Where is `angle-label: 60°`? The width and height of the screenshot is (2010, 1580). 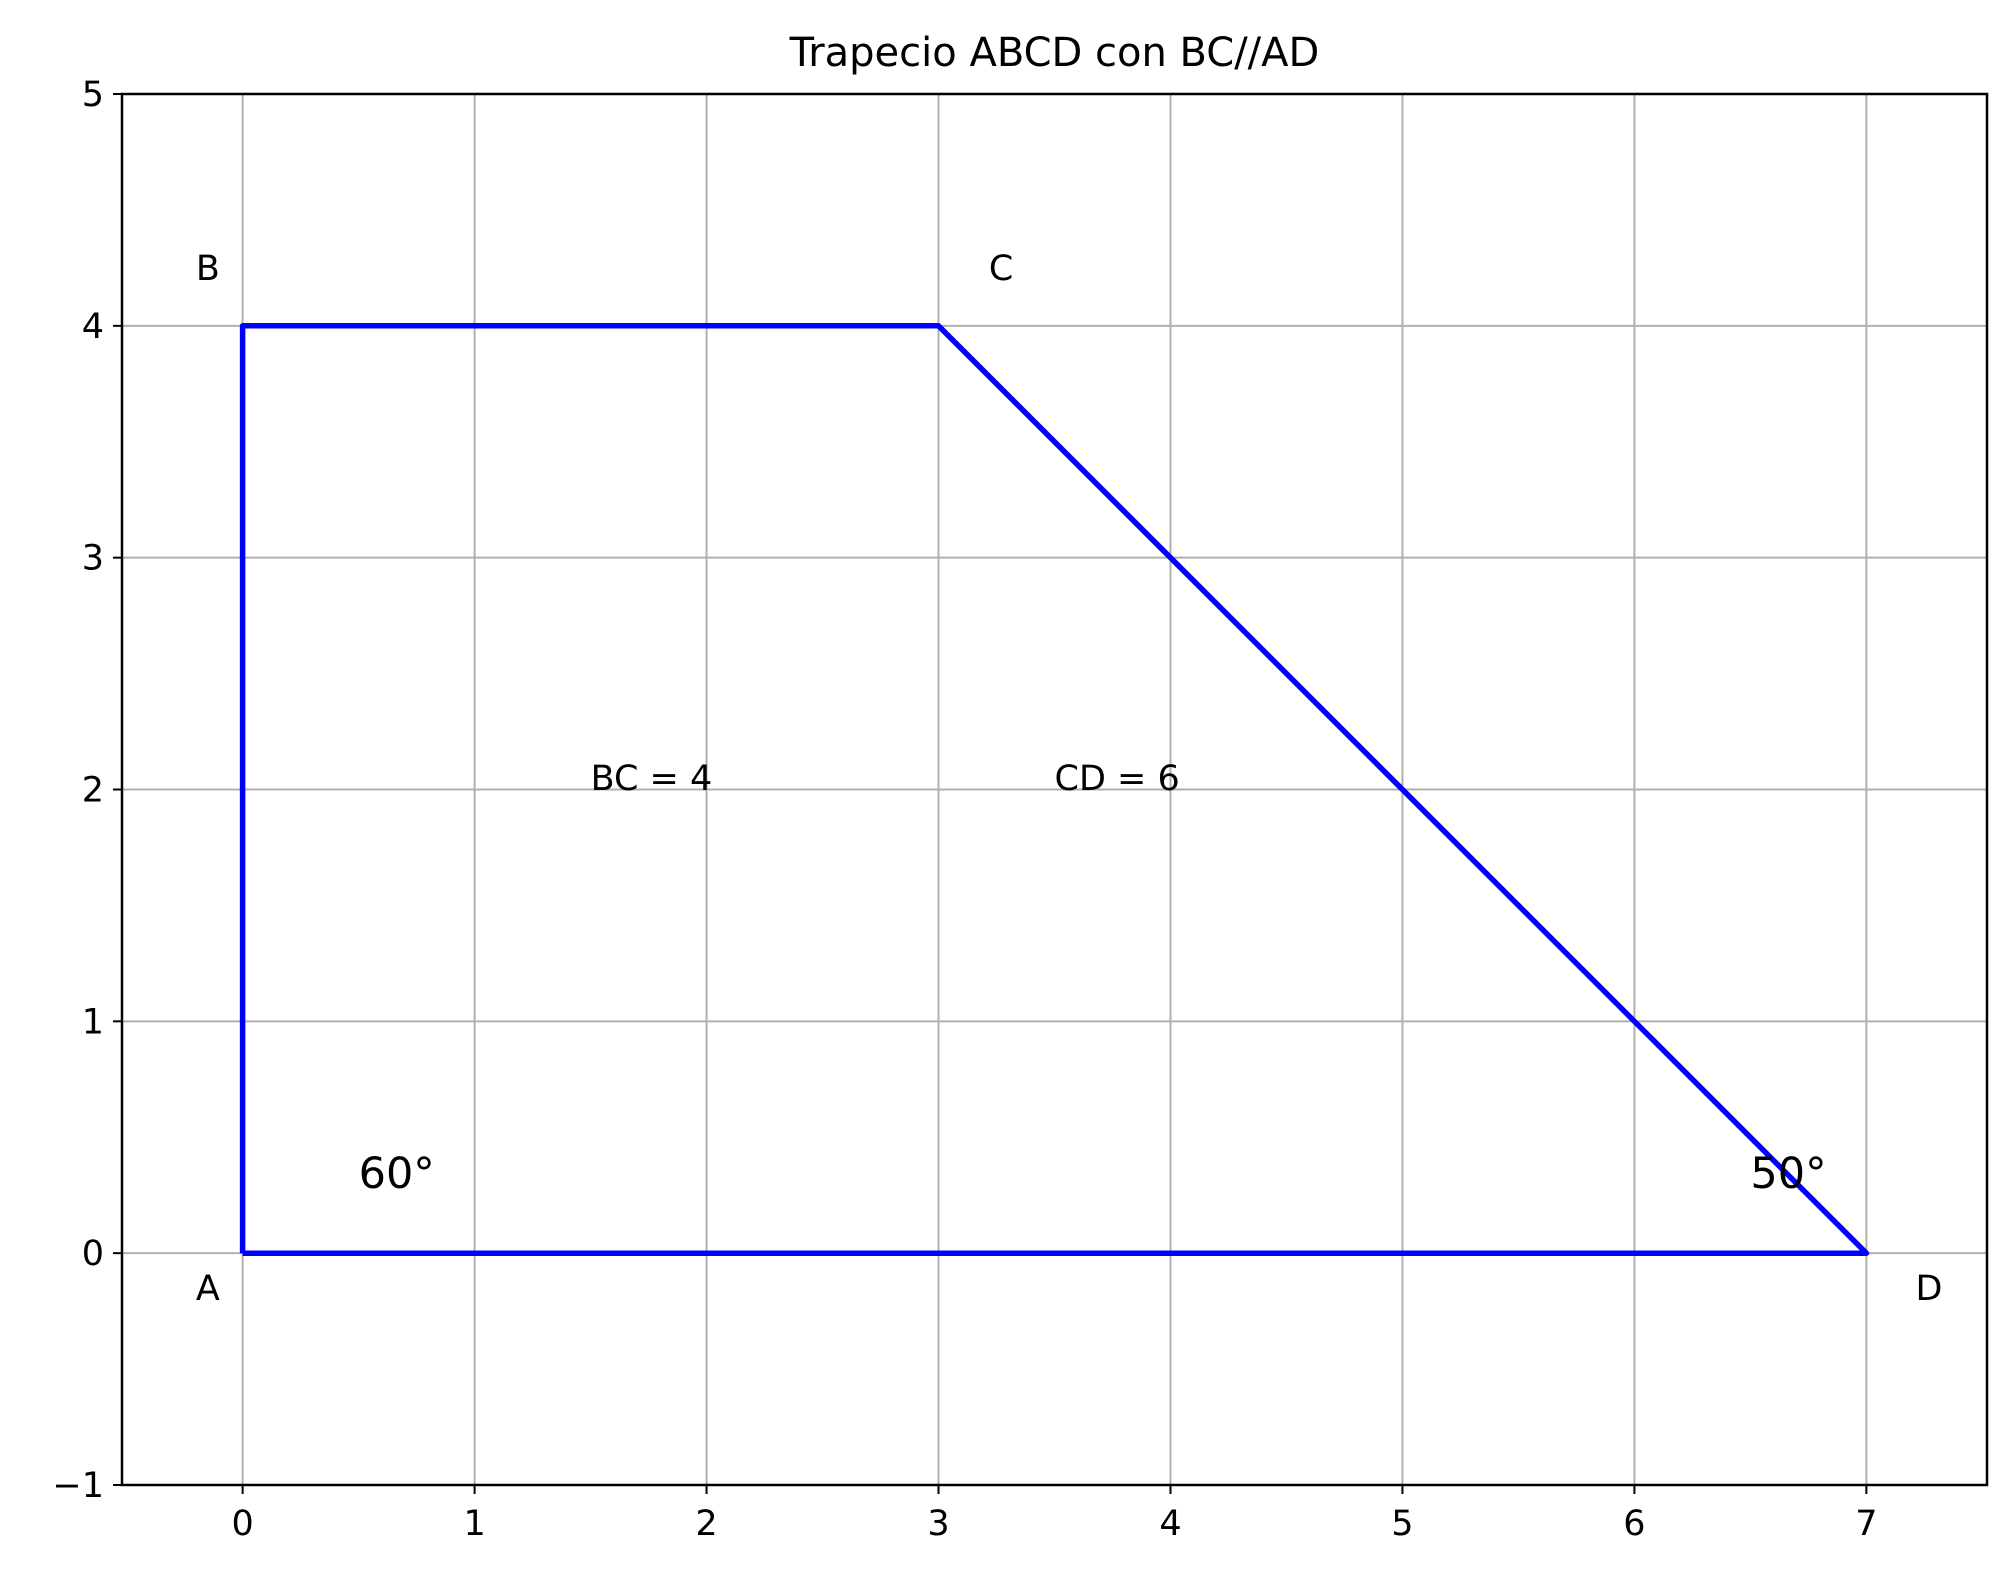 angle-label: 60° is located at coordinates (397, 1174).